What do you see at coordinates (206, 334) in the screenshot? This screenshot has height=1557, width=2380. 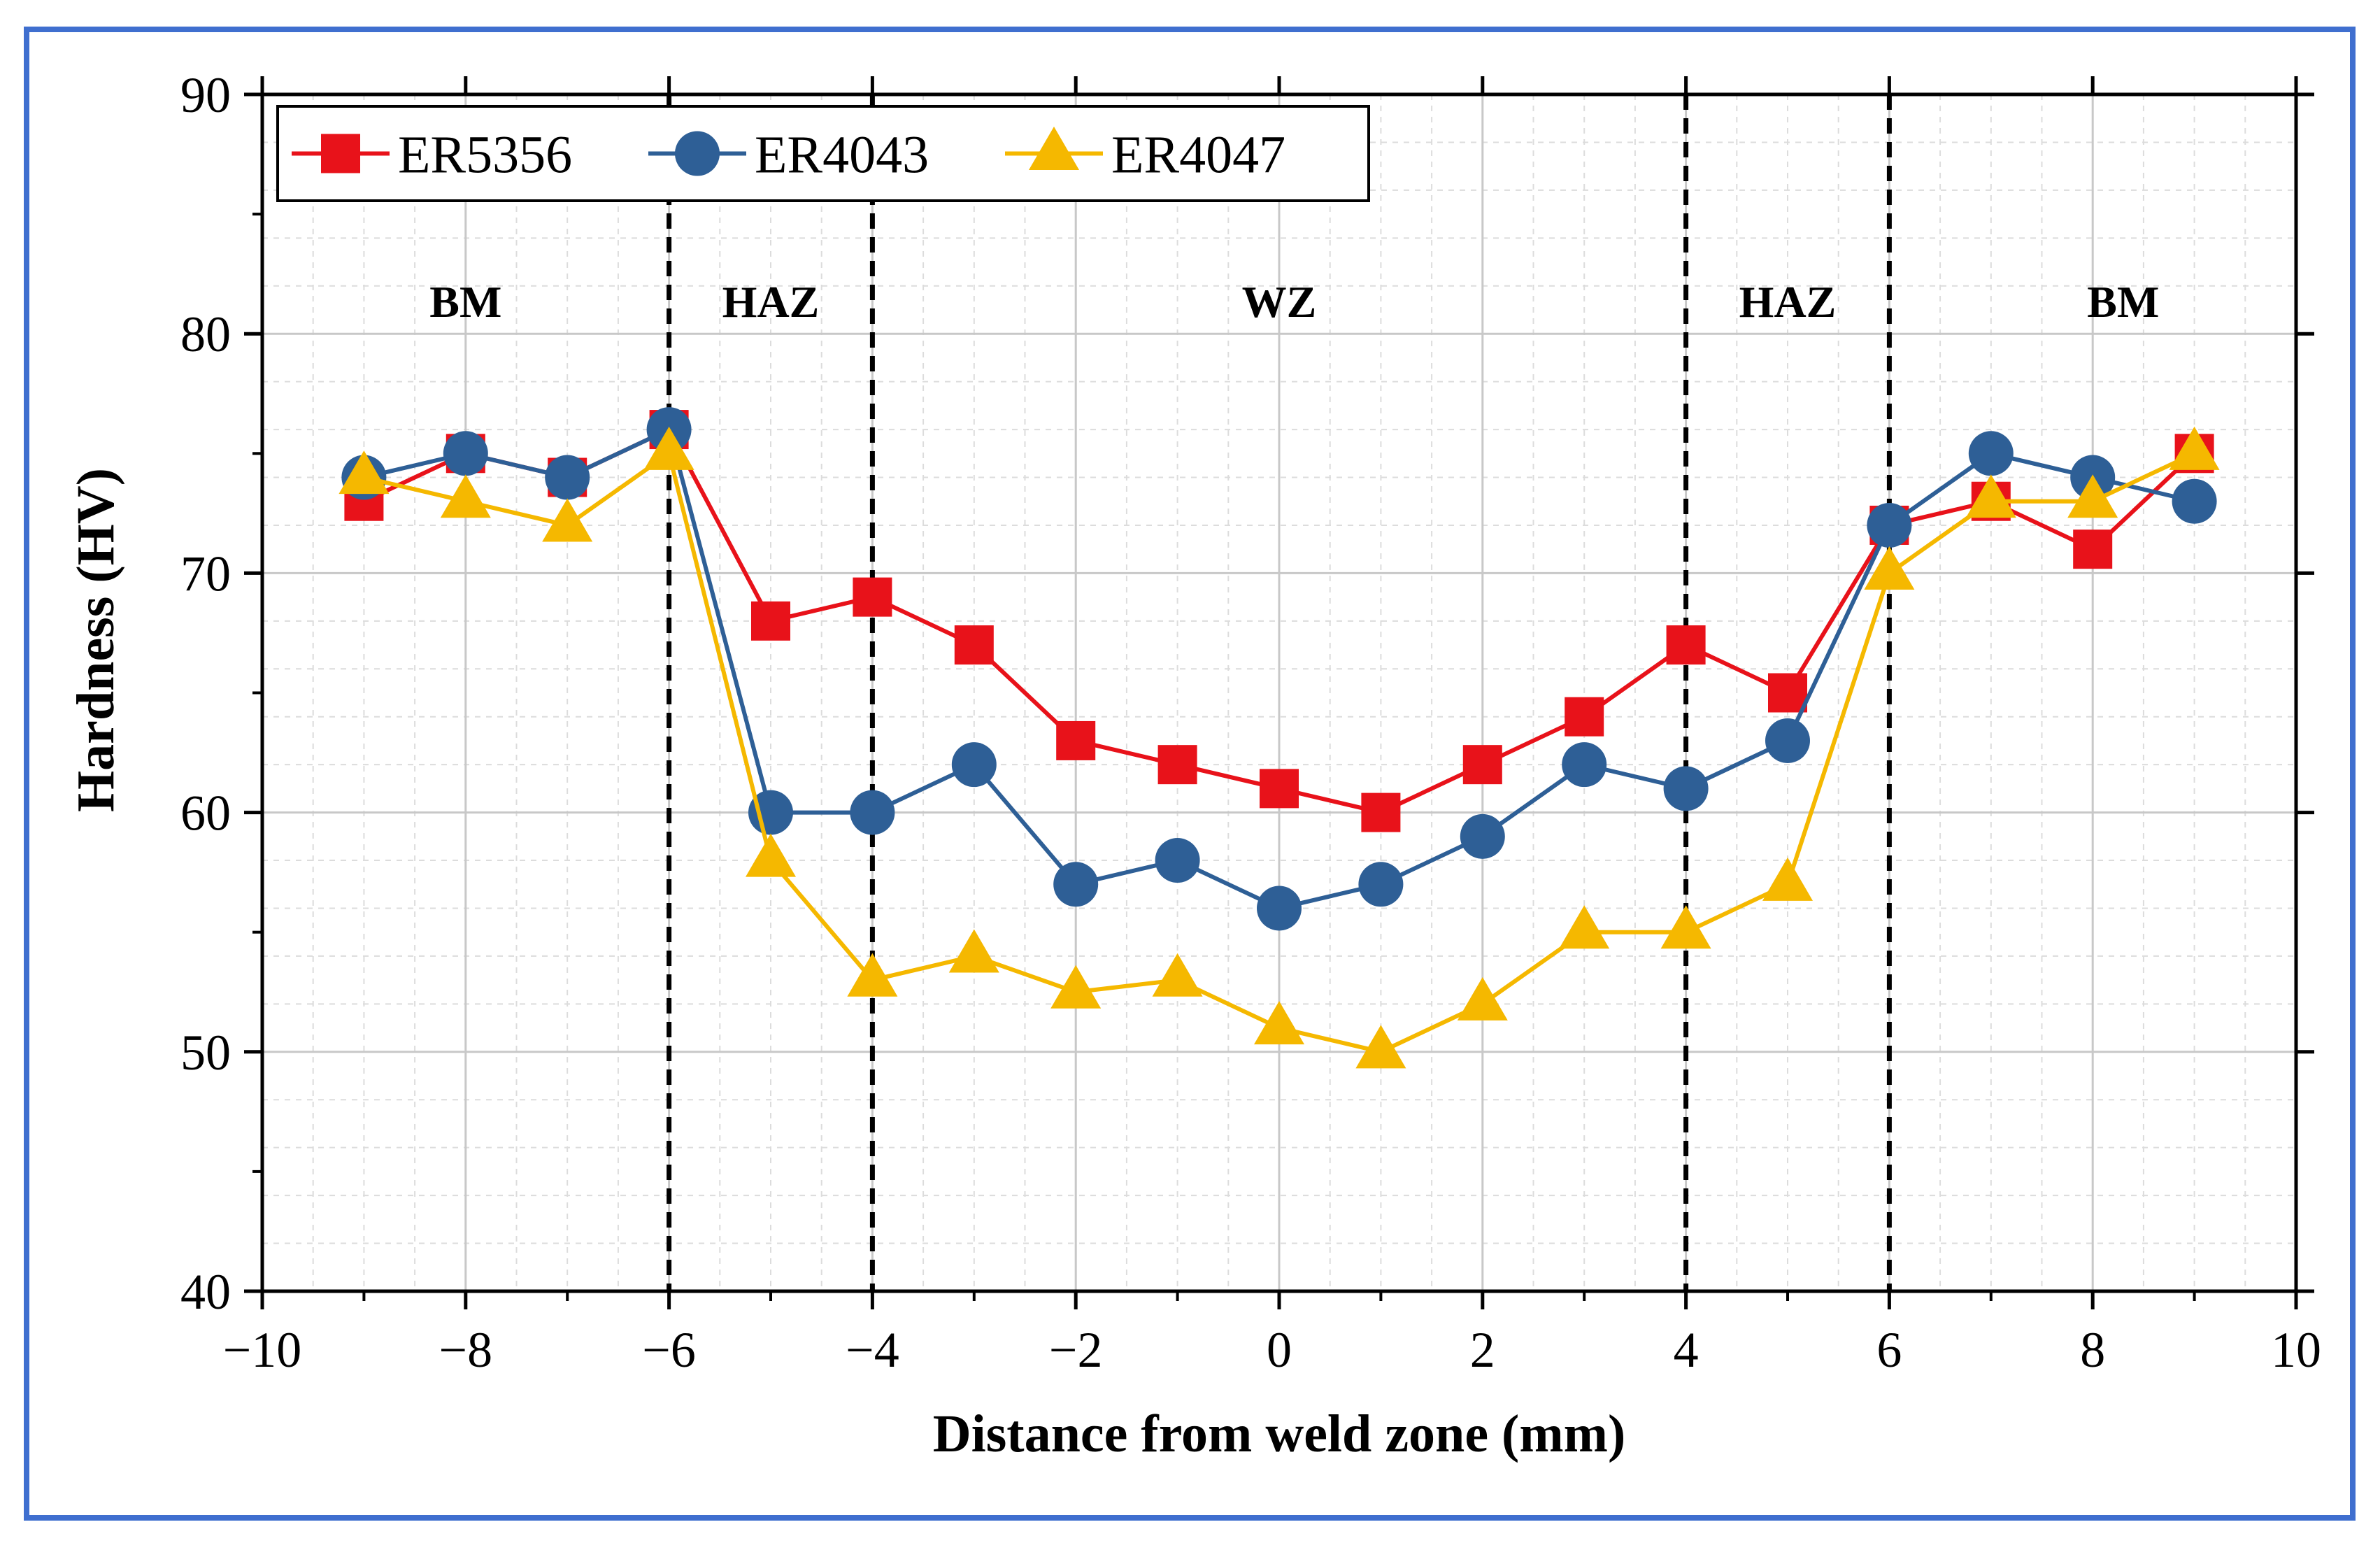 I see `y-tick-label: 80` at bounding box center [206, 334].